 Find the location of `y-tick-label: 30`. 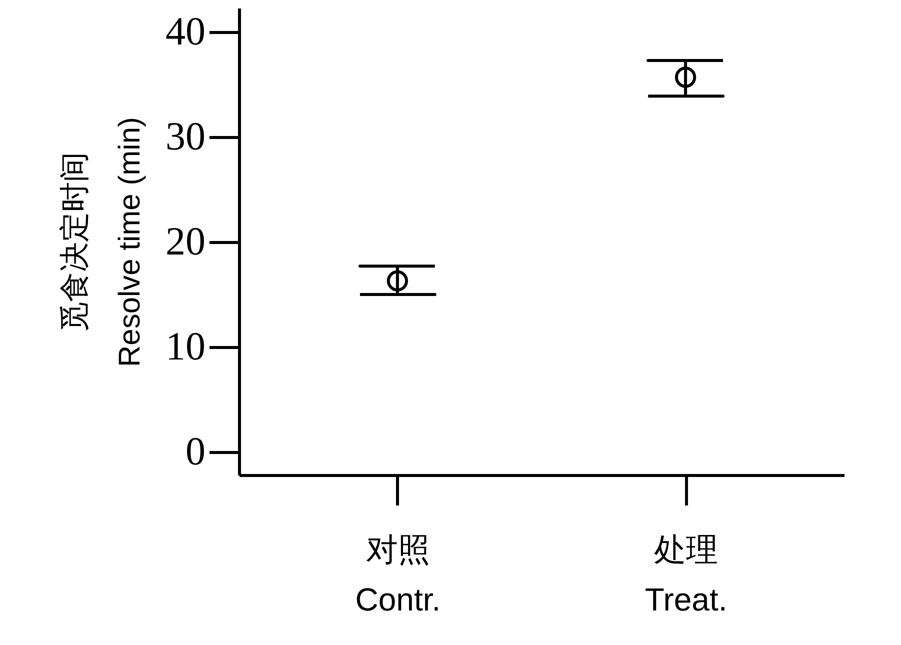

y-tick-label: 30 is located at coordinates (186, 136).